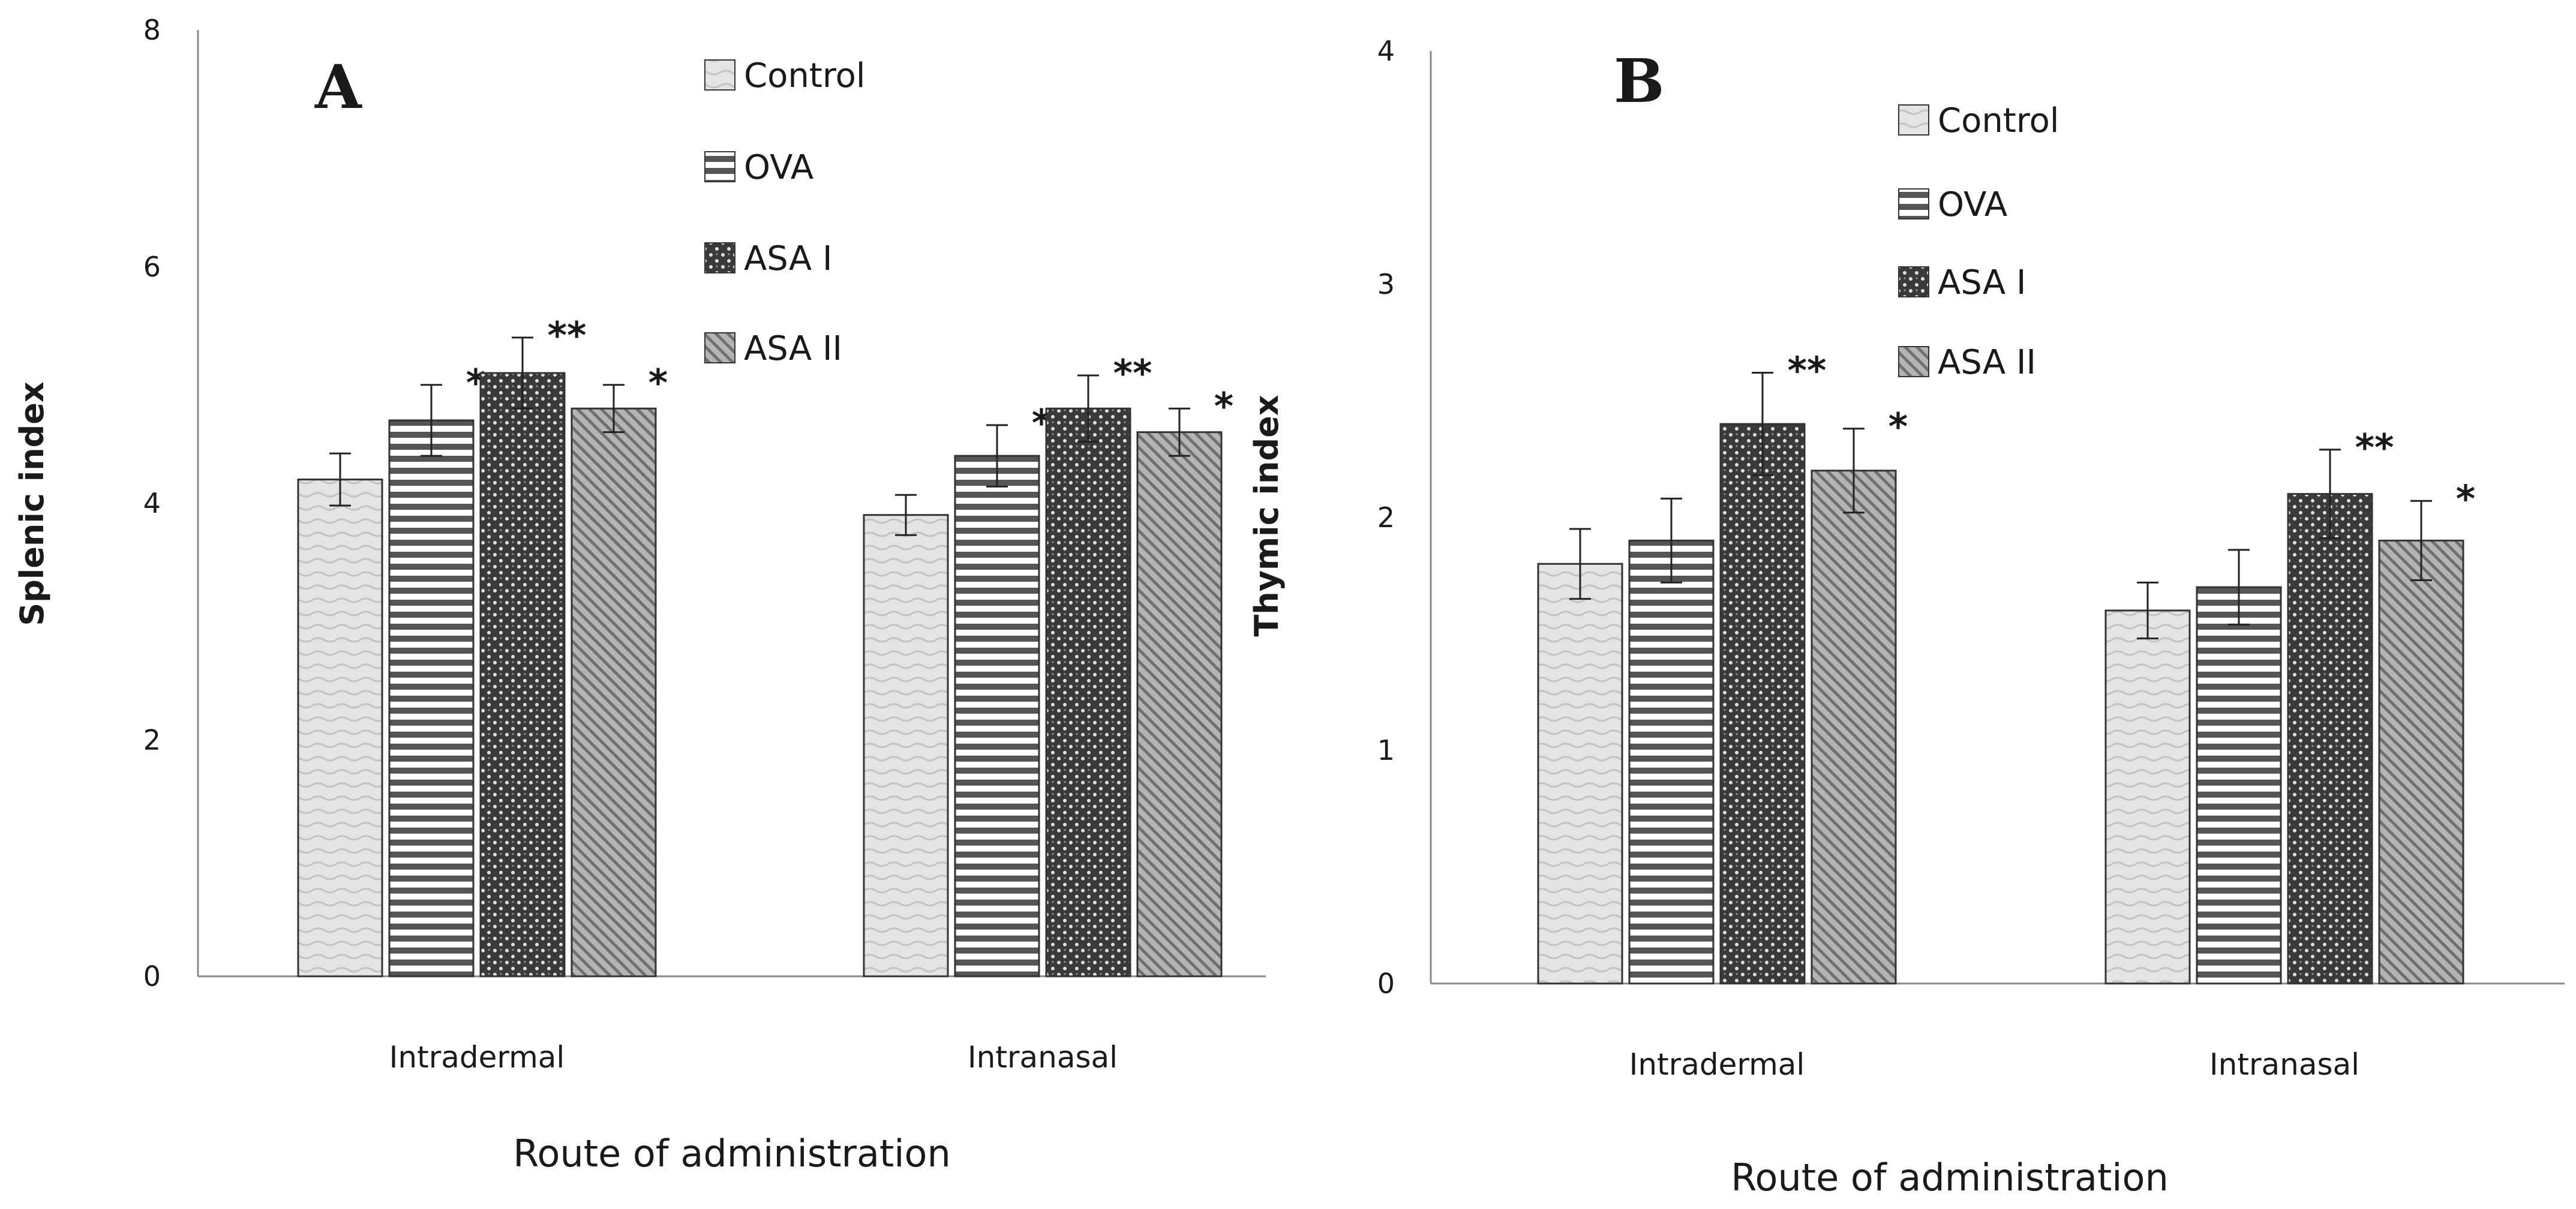 The width and height of the screenshot is (2576, 1209). I want to click on panel-label: A, so click(338, 87).